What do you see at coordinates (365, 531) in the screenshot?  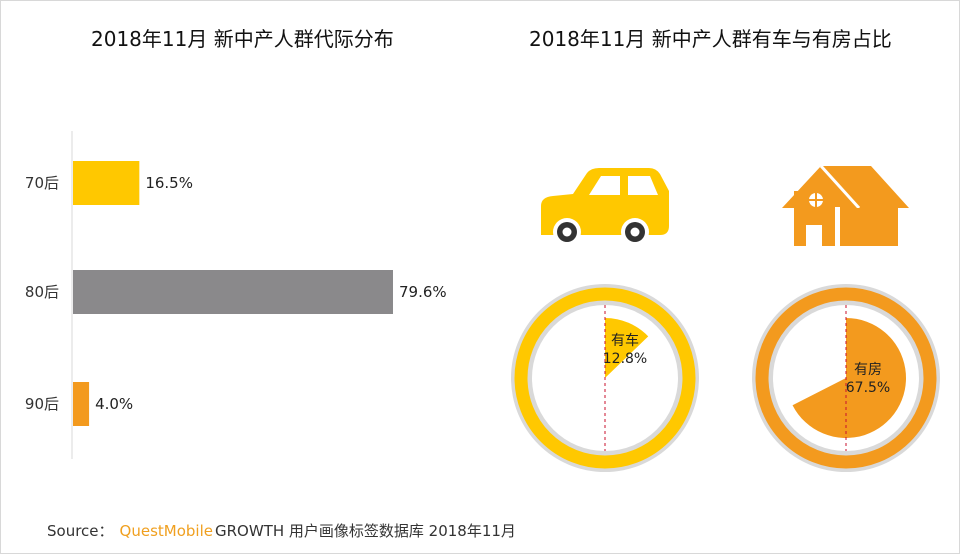 I see `source-rest: GROWTH 用户画像标签数据库 2018年11月` at bounding box center [365, 531].